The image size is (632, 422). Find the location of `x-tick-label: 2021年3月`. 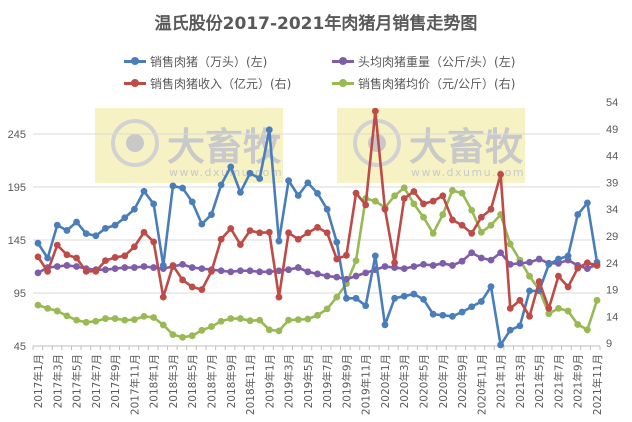

x-tick-label: 2021年3月 is located at coordinates (520, 381).